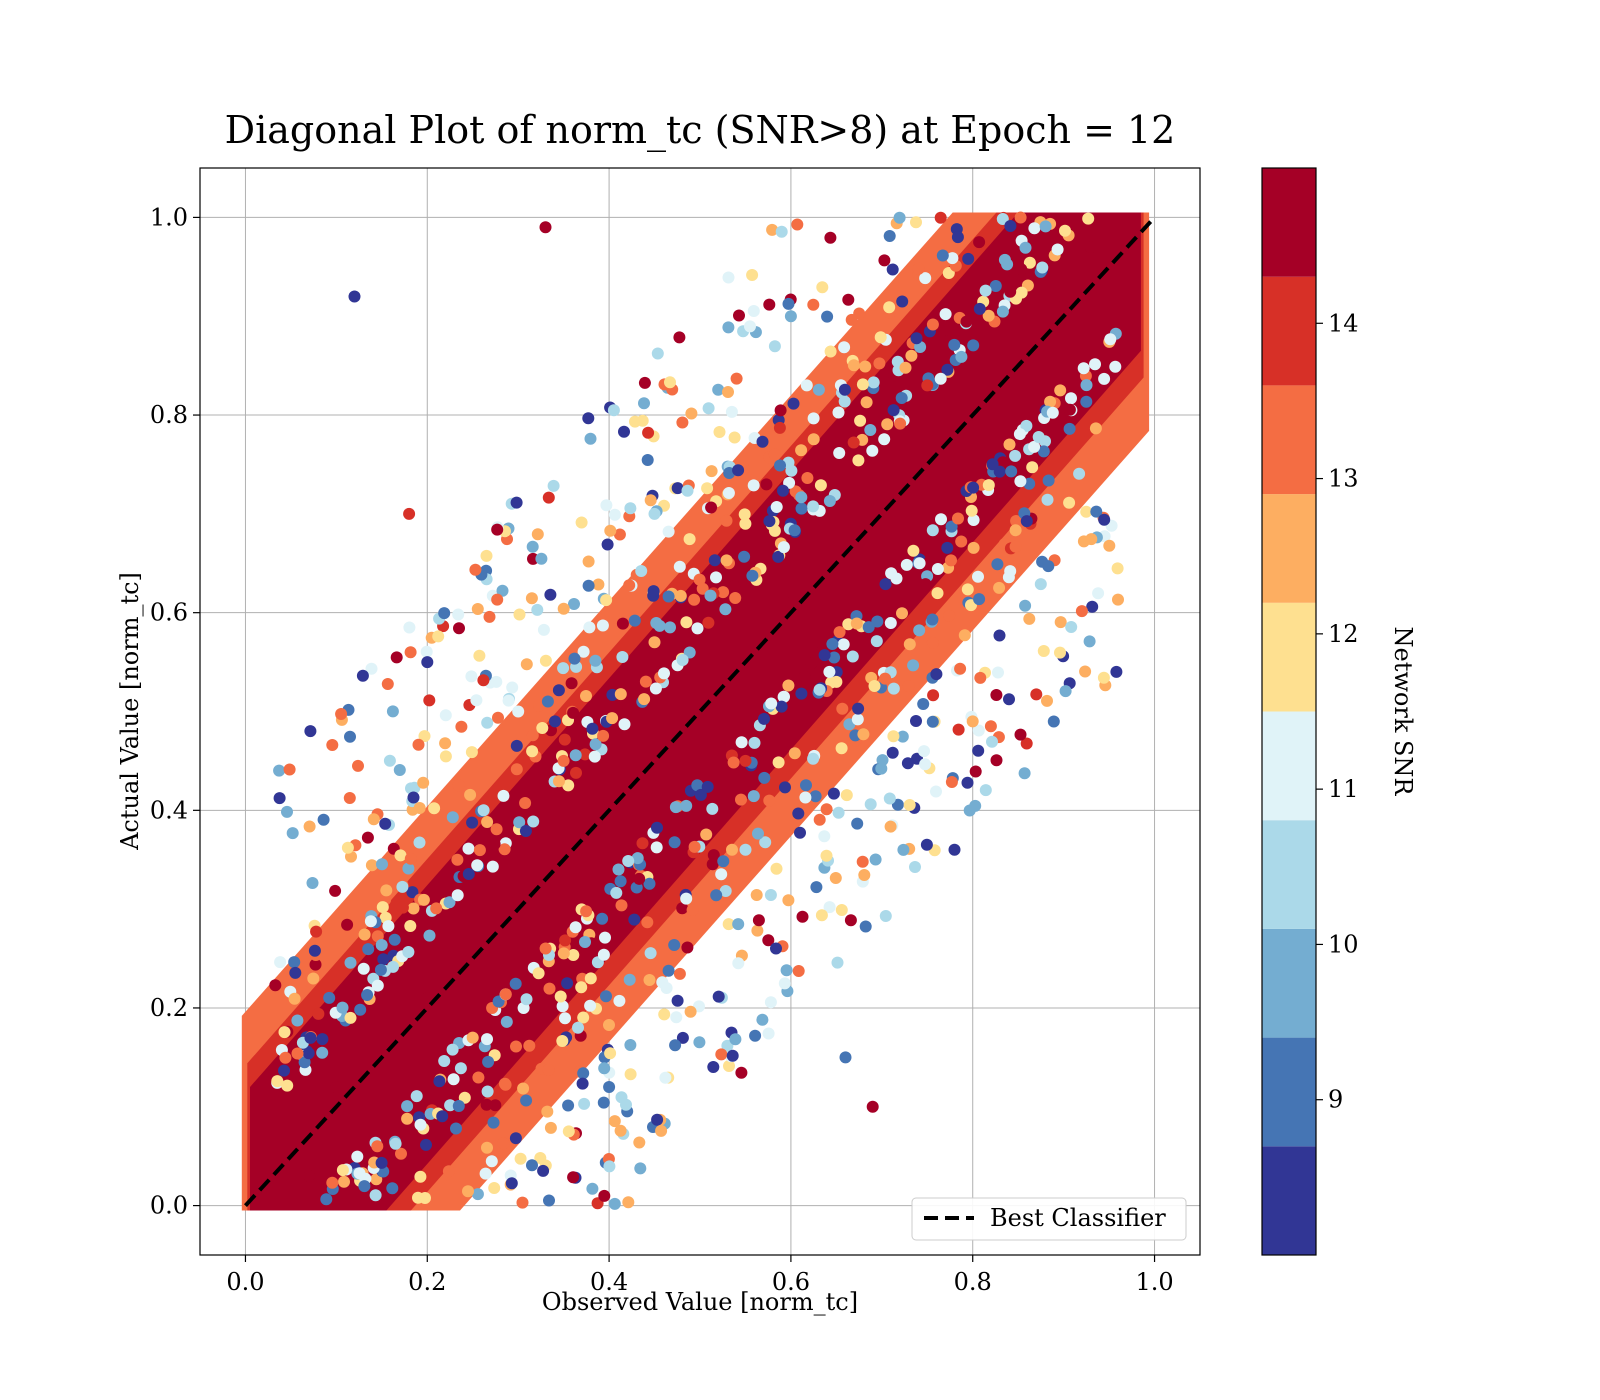  What do you see at coordinates (427, 1282) in the screenshot?
I see `x-tick-label: 0.2` at bounding box center [427, 1282].